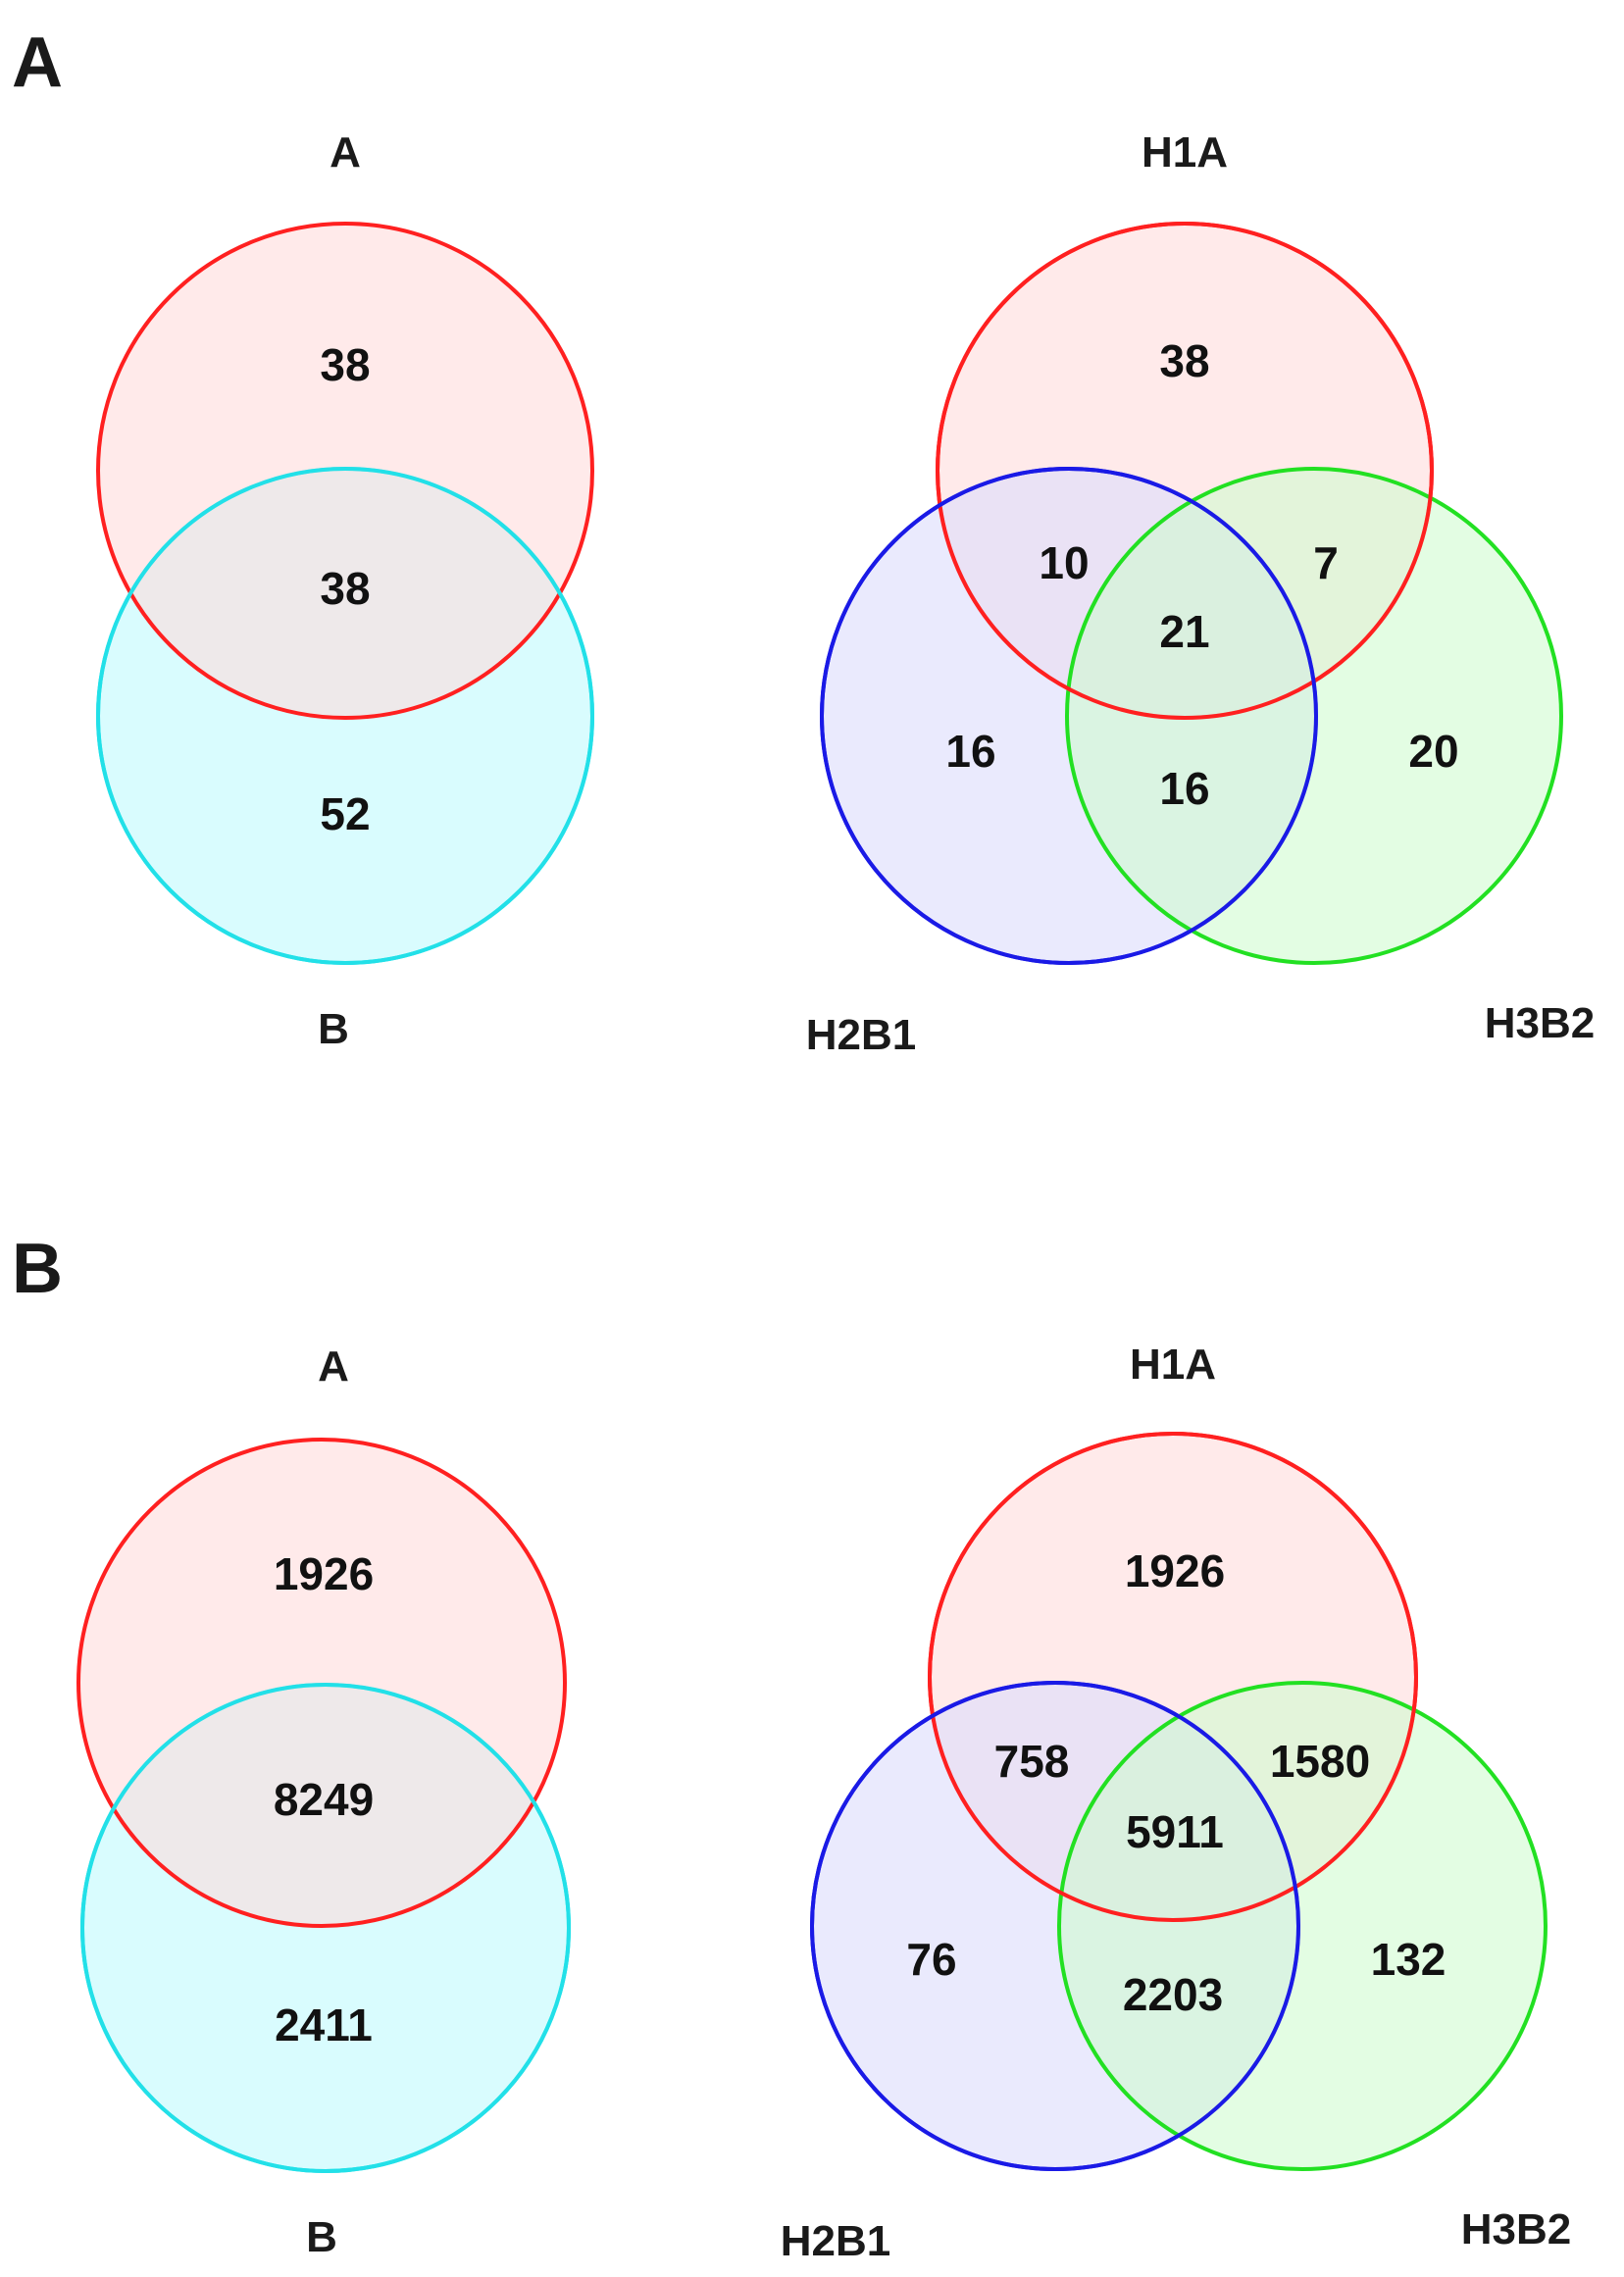  What do you see at coordinates (1185, 152) in the screenshot?
I see `panel-a-label-h1a: H1A` at bounding box center [1185, 152].